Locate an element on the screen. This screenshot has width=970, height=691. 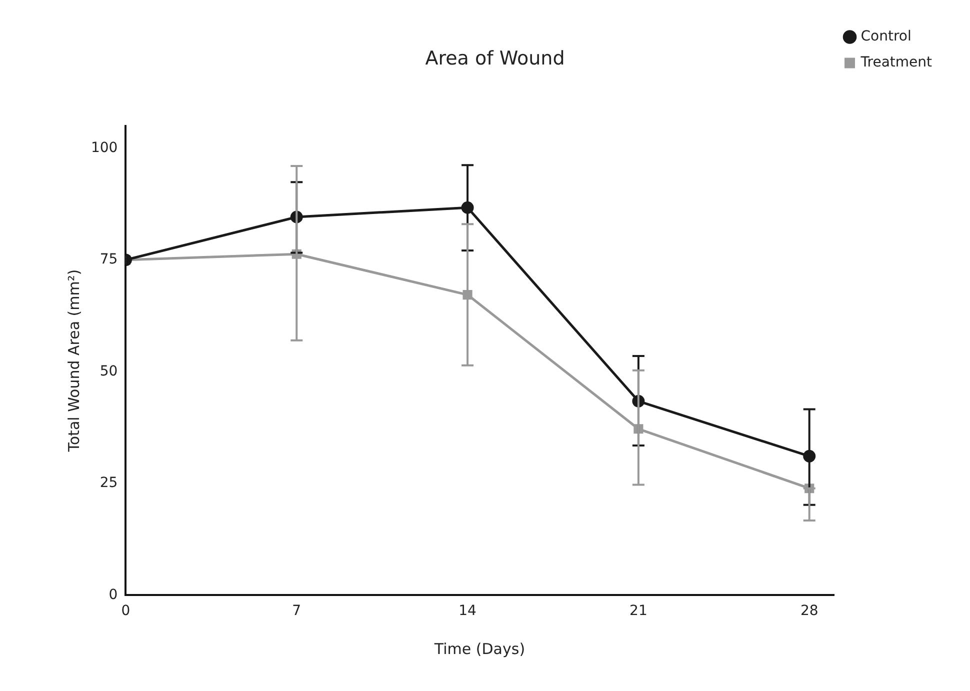
x-axis-title: Time (Days) is located at coordinates (479, 649).